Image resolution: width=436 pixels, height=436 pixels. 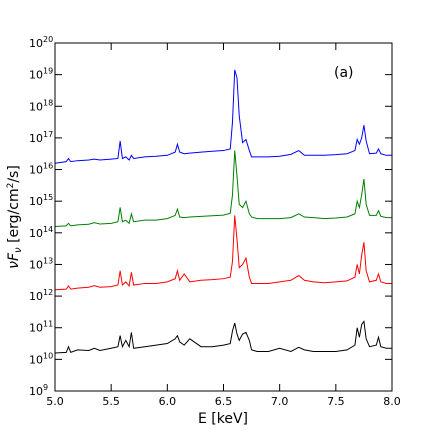 What do you see at coordinates (38, 390) in the screenshot?
I see `y-tick-label: 109` at bounding box center [38, 390].